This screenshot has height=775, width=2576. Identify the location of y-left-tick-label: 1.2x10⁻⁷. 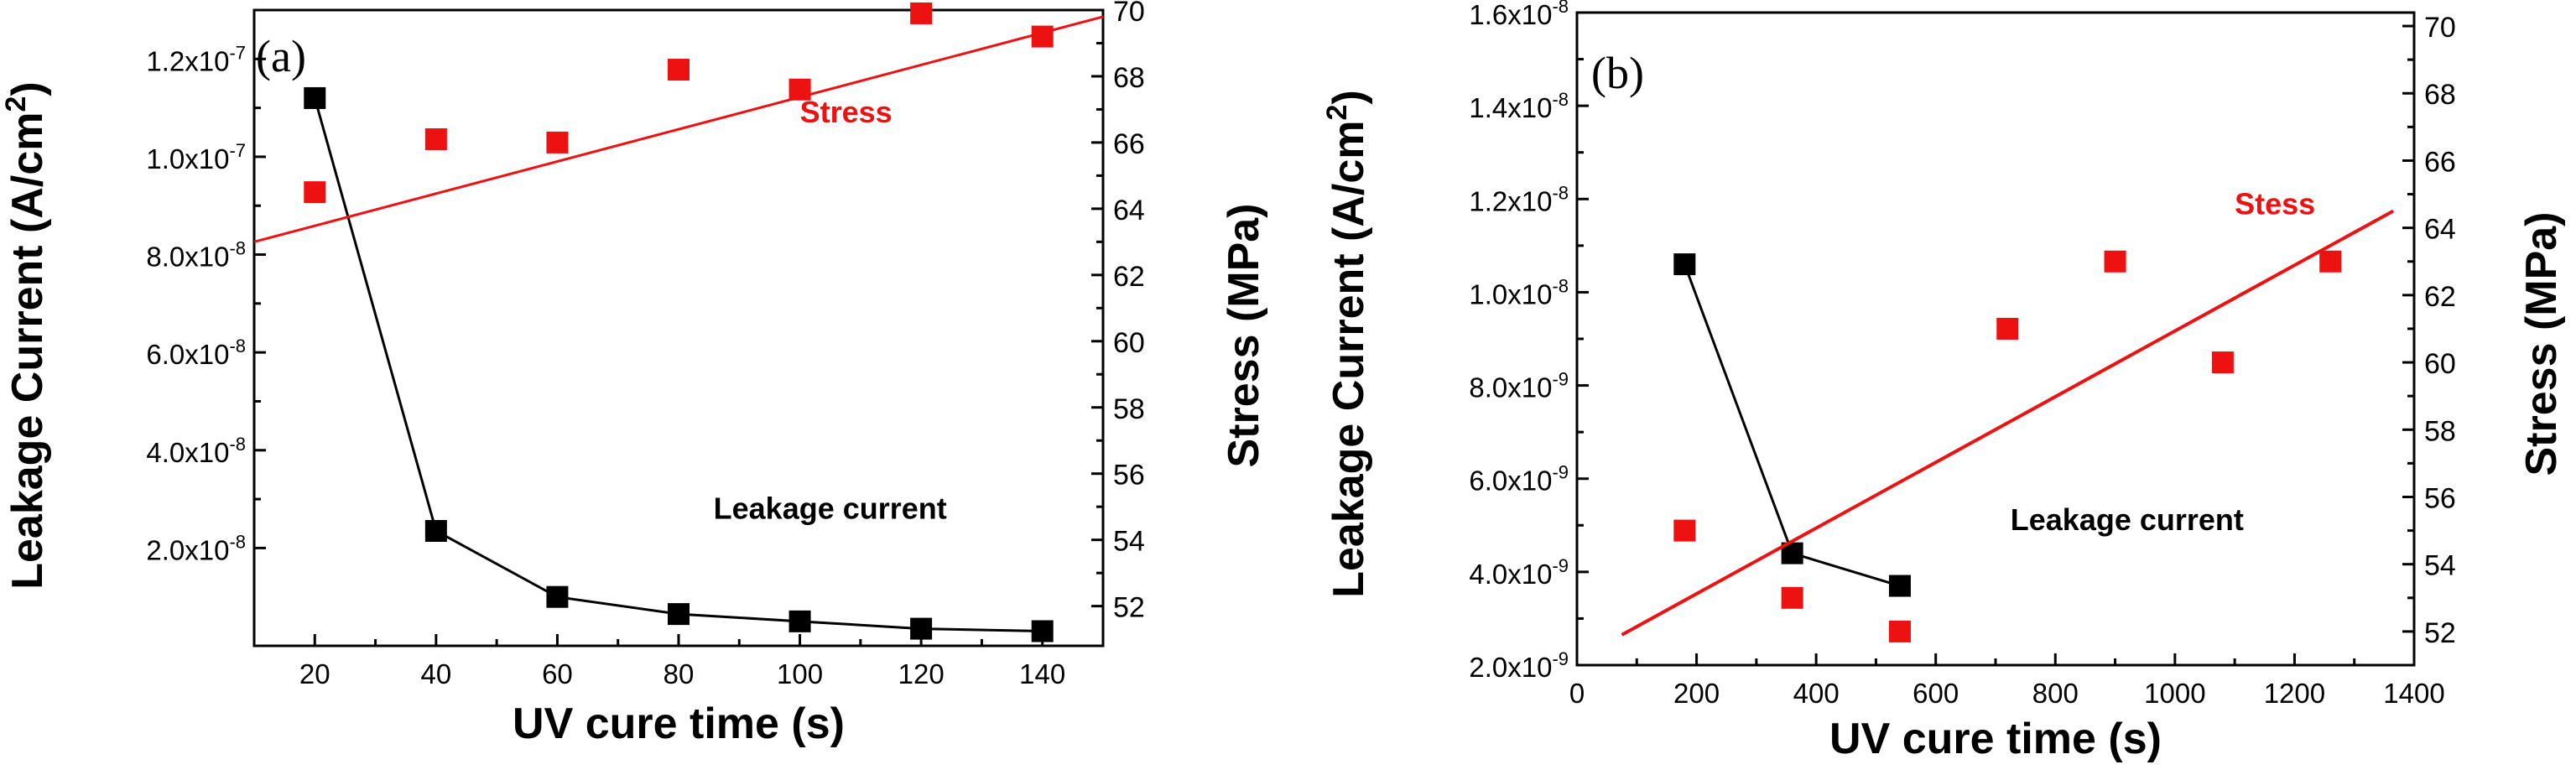
(196, 59).